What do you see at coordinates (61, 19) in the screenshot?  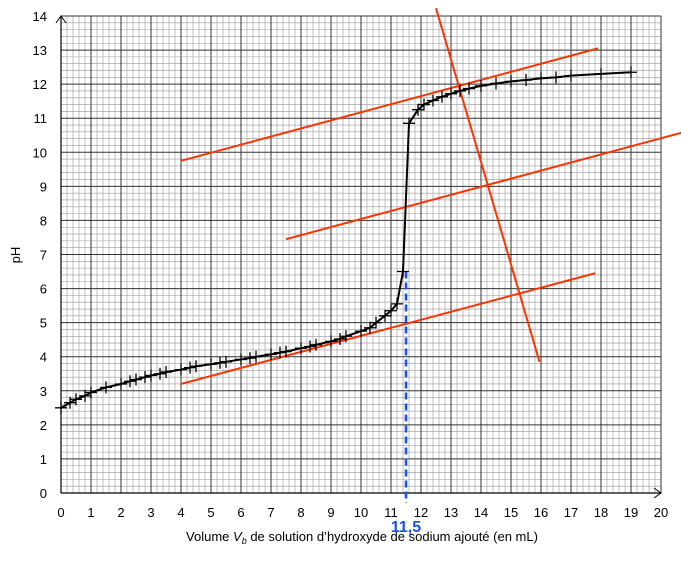 I see `y-axis-arrow` at bounding box center [61, 19].